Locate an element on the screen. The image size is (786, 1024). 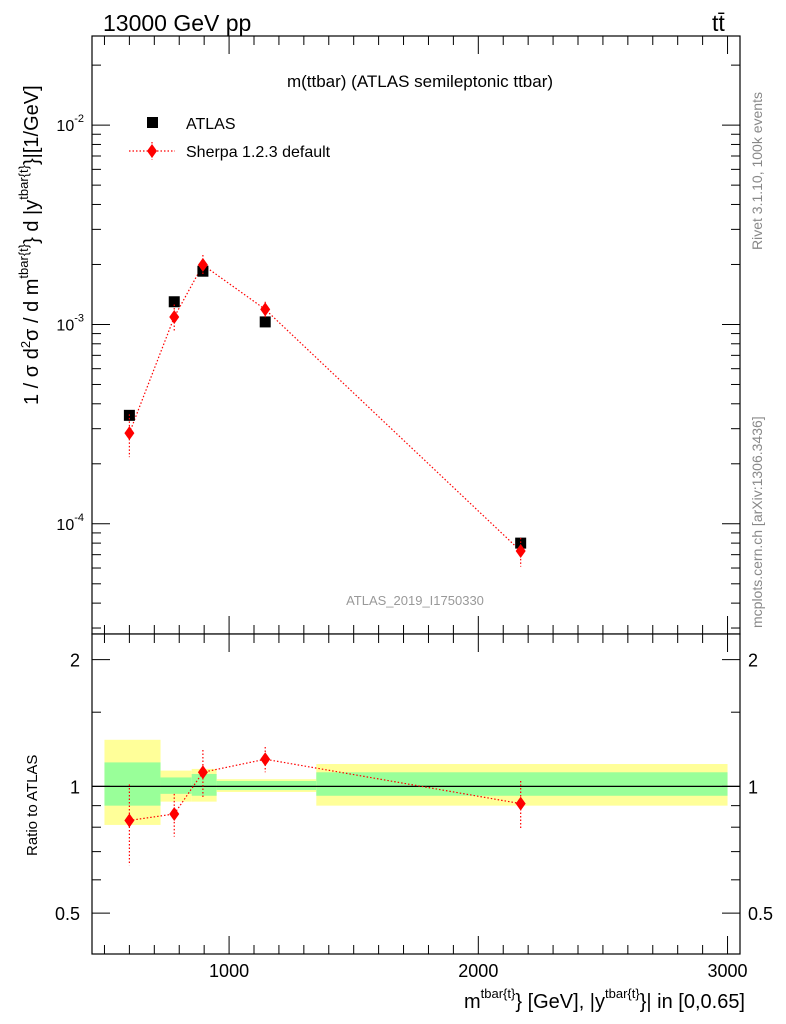
legend-atlas-marker is located at coordinates (152, 122).